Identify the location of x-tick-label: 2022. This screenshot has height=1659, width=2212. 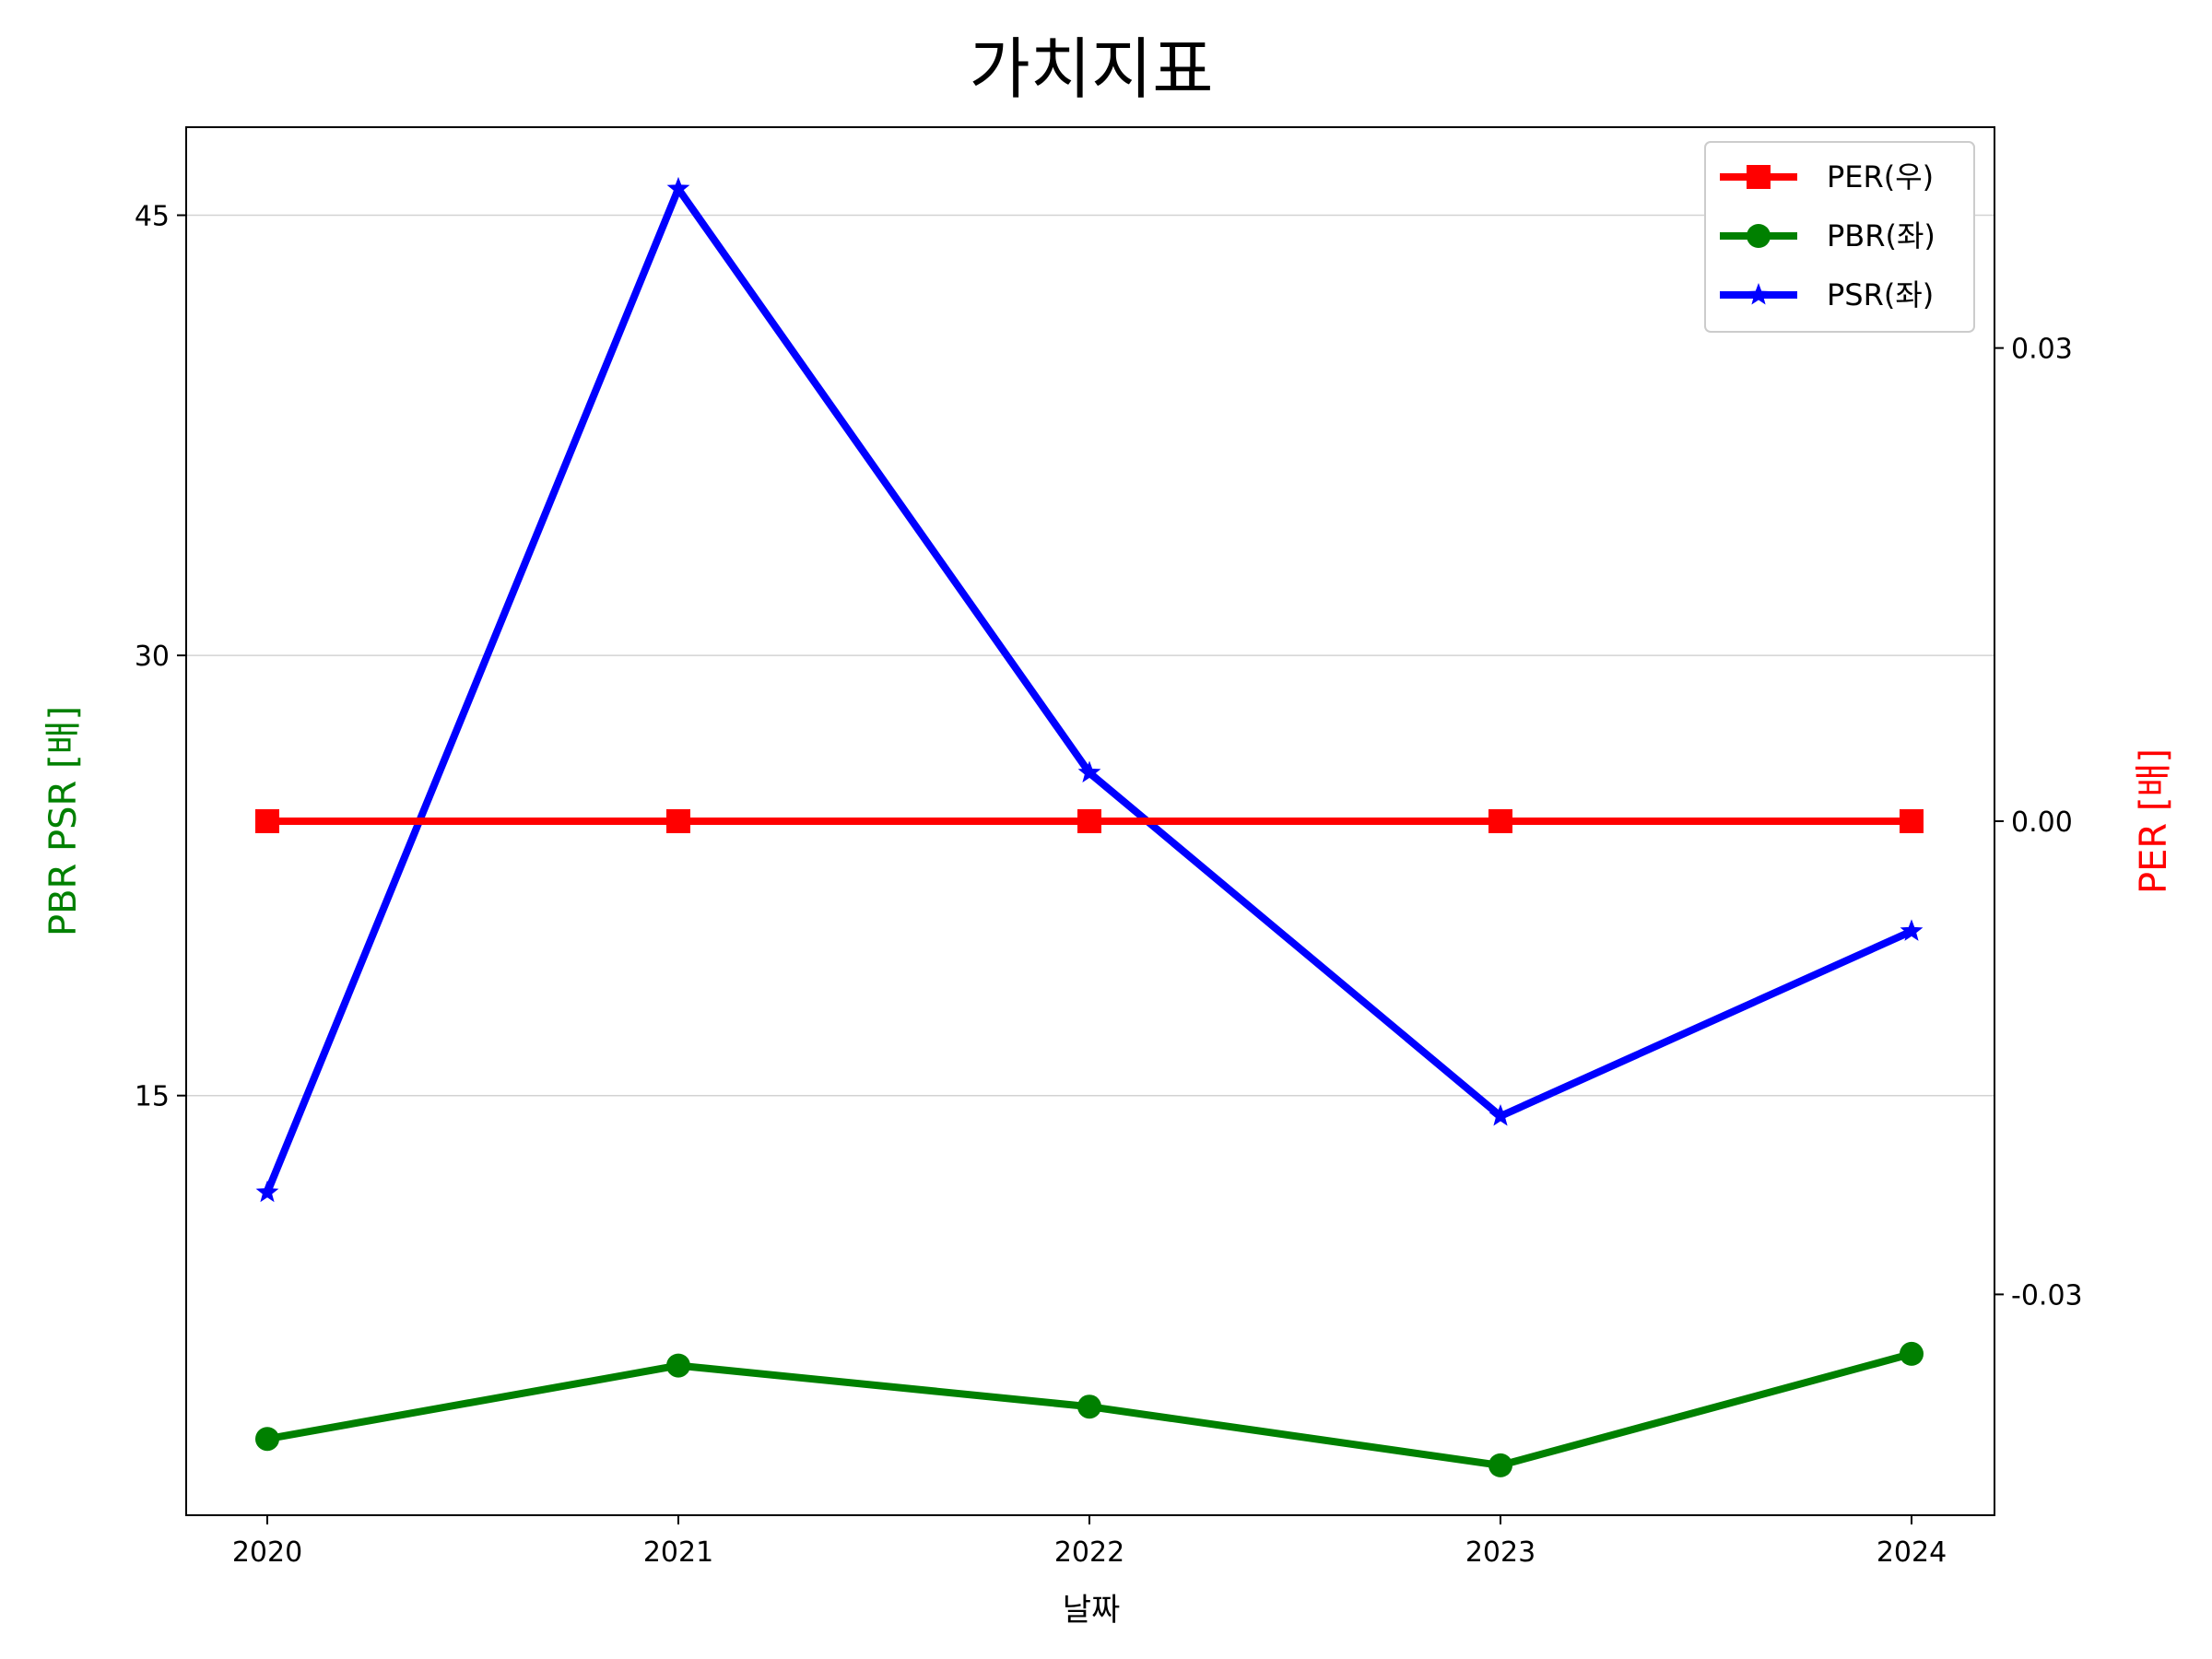
(1089, 1552).